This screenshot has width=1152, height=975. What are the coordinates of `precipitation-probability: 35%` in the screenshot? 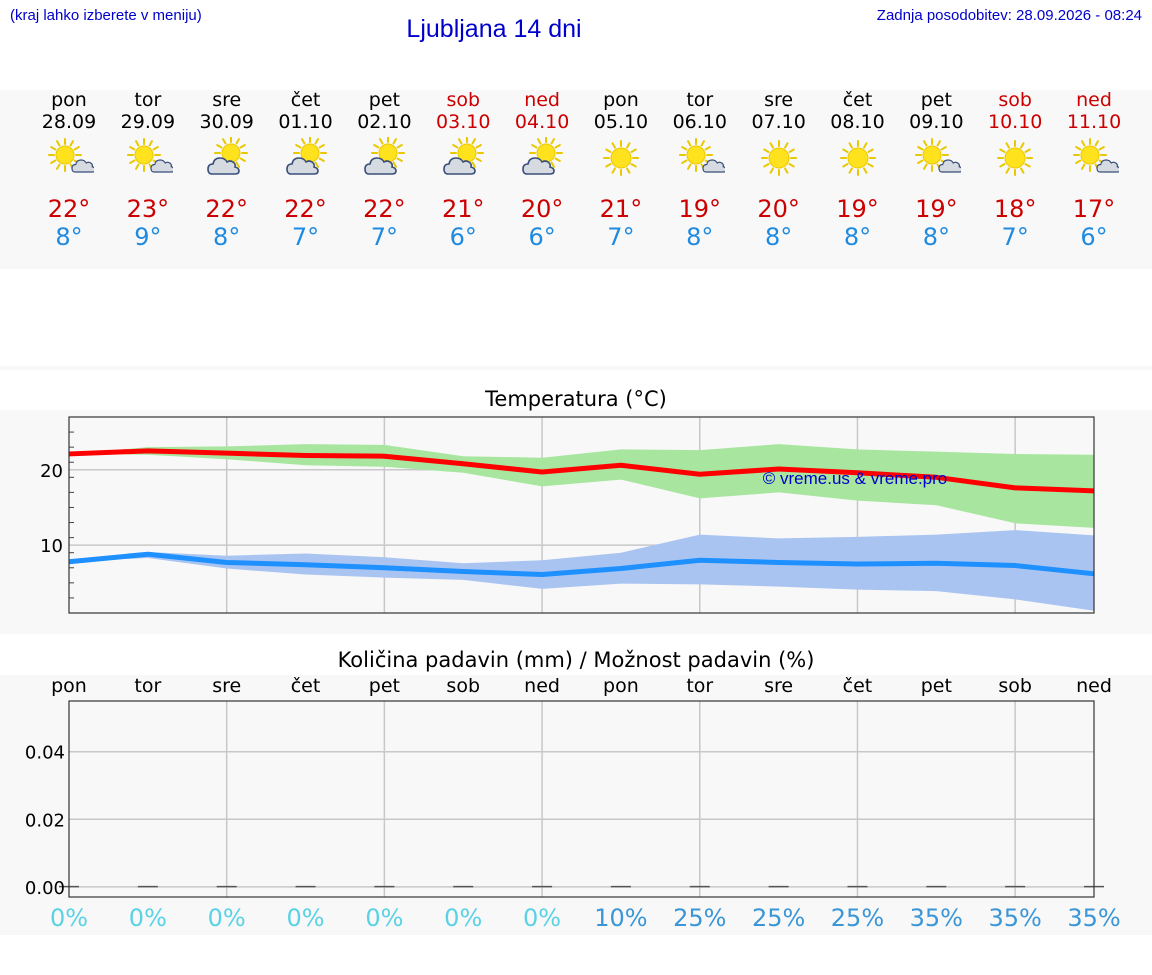 It's located at (1094, 918).